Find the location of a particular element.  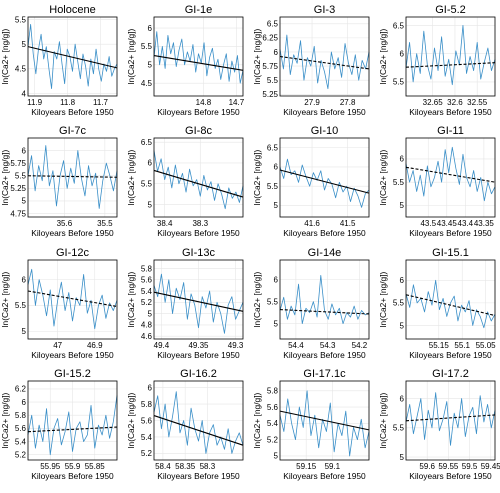

x-tick-label: 27.9 is located at coordinates (312, 102).